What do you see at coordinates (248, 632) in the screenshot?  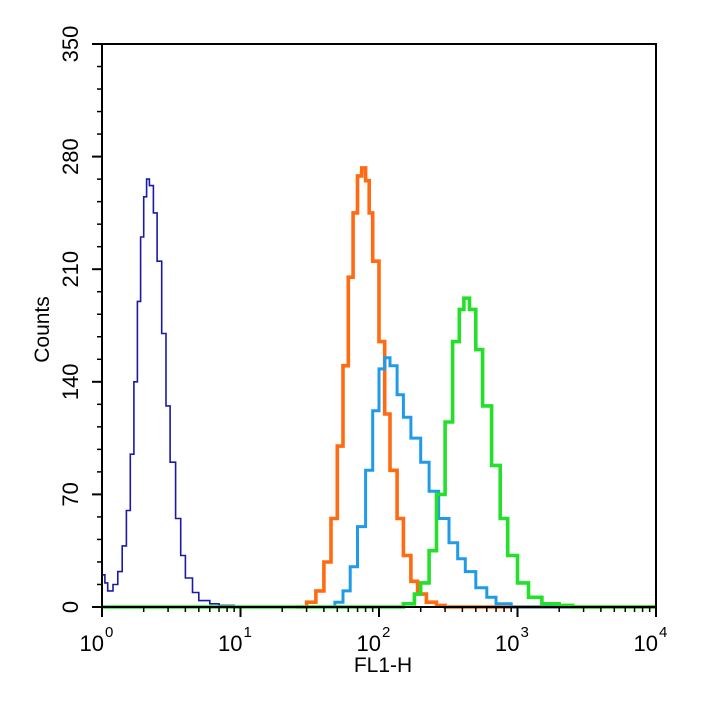 I see `x-tick-exponent: 1` at bounding box center [248, 632].